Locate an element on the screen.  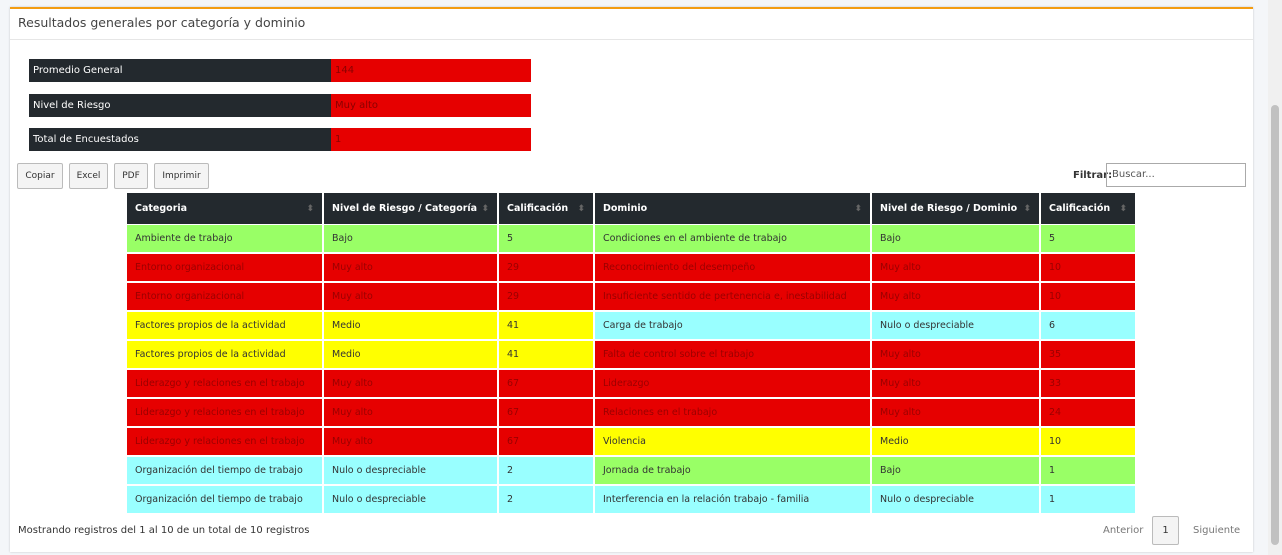
column-header: Dominio is located at coordinates (733, 208).